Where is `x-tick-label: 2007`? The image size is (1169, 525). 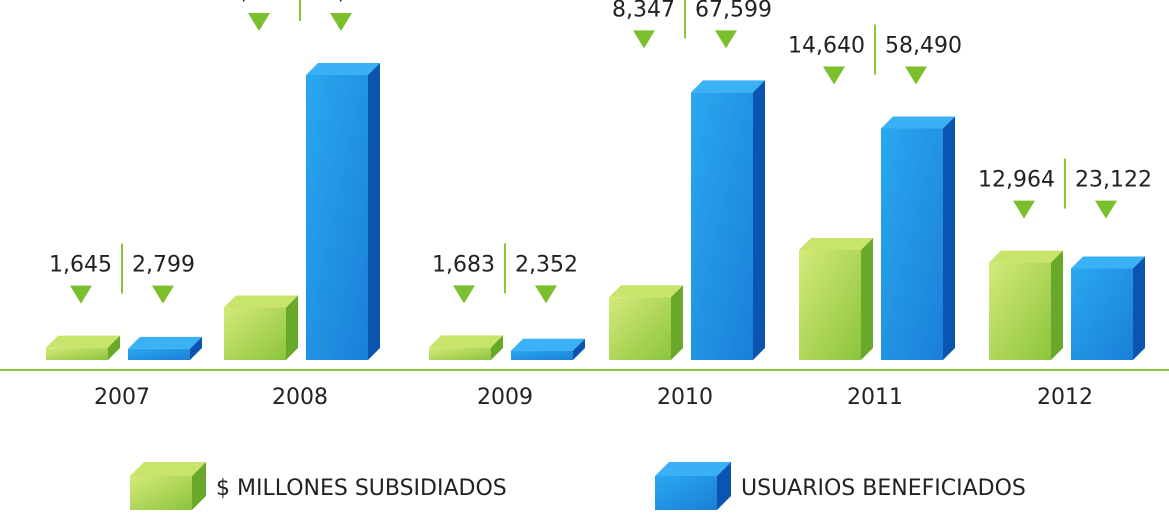 x-tick-label: 2007 is located at coordinates (122, 397).